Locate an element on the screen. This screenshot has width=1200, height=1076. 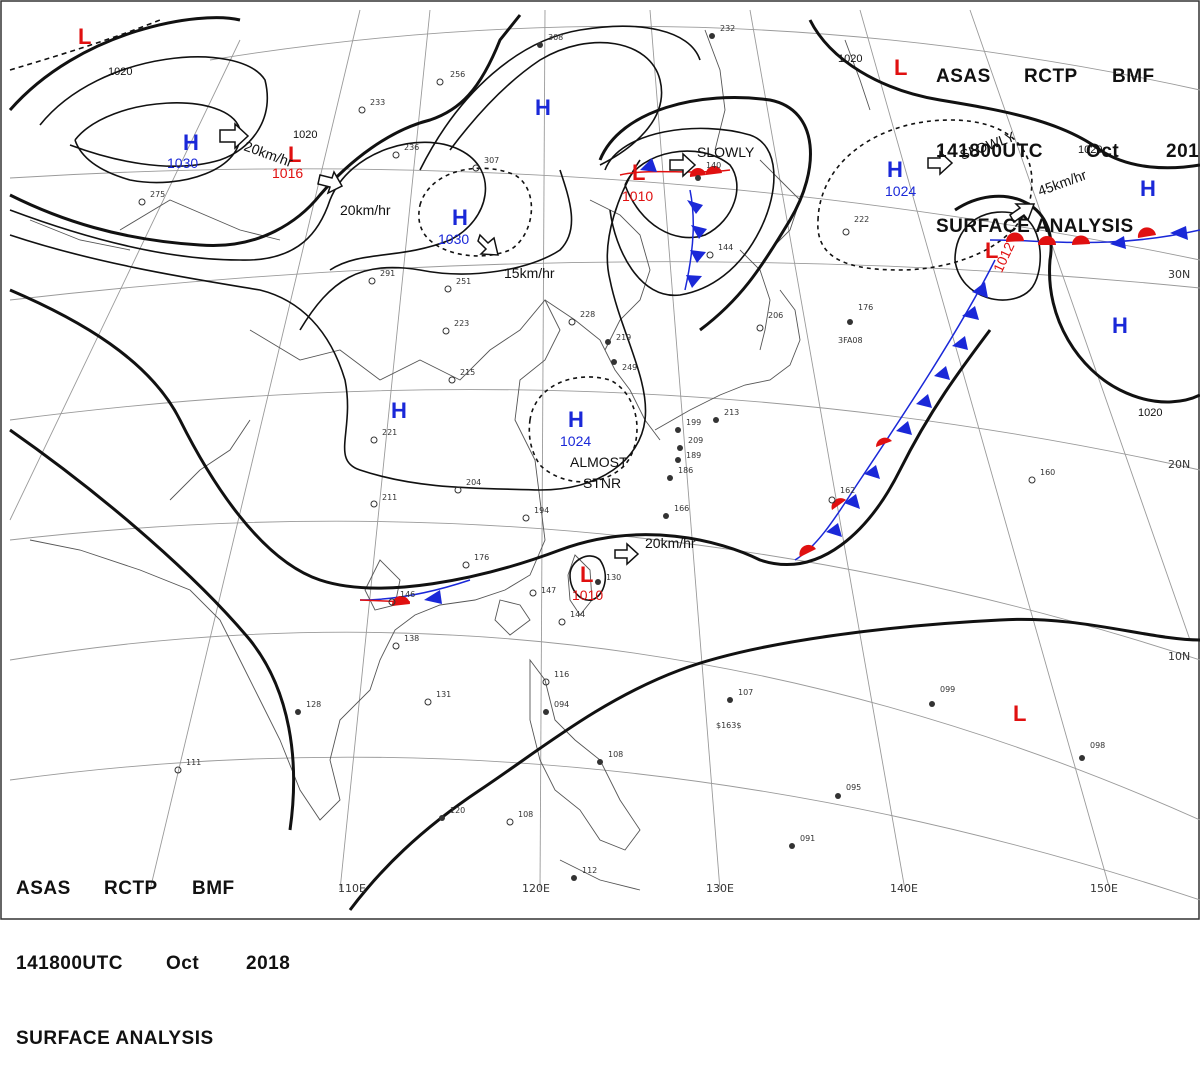
station-plot: 107 is located at coordinates (740, 695).